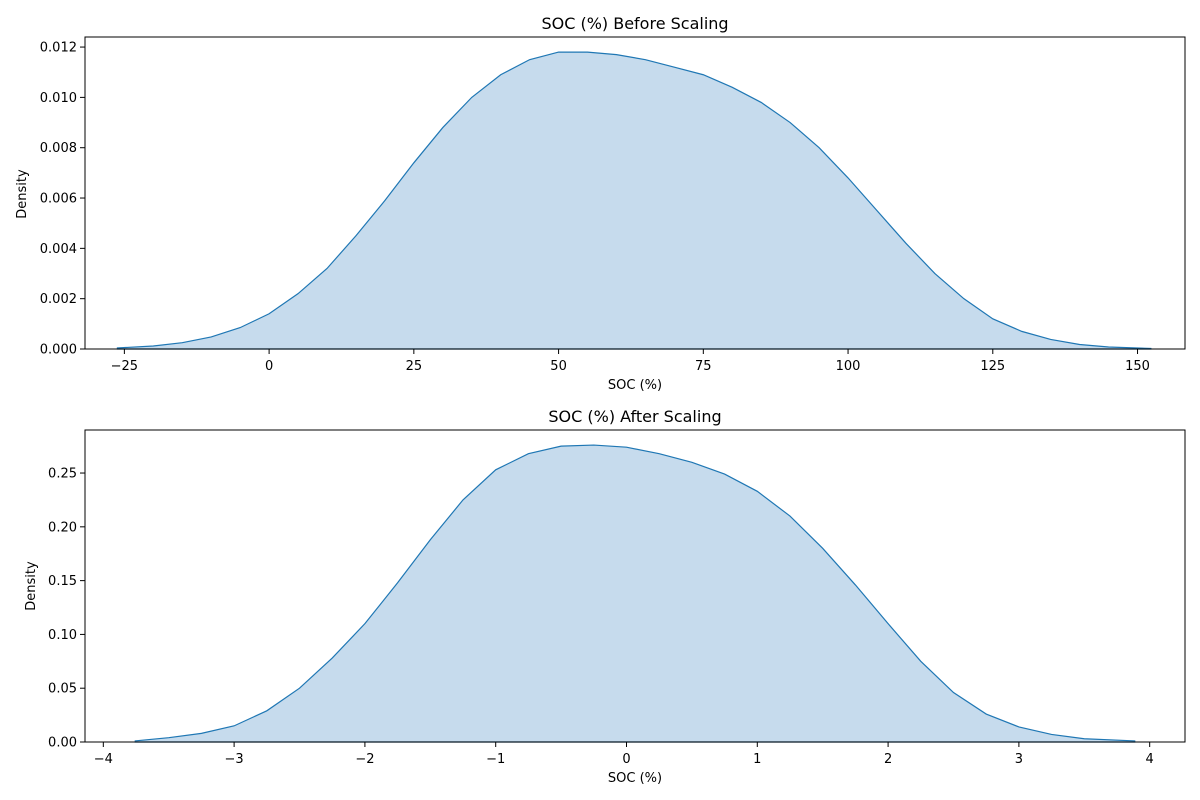 The height and width of the screenshot is (800, 1200). I want to click on x-tick-label: 125, so click(992, 366).